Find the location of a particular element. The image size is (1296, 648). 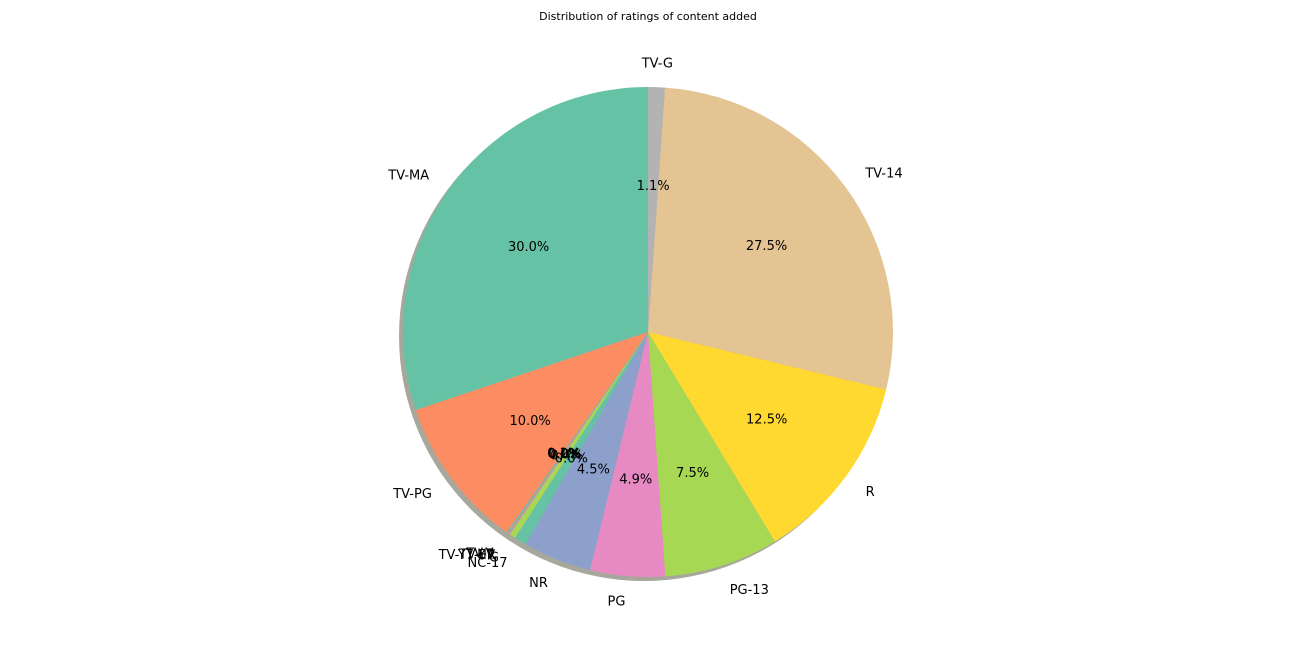

slice-label-nc-17: NC-17 is located at coordinates (488, 563).